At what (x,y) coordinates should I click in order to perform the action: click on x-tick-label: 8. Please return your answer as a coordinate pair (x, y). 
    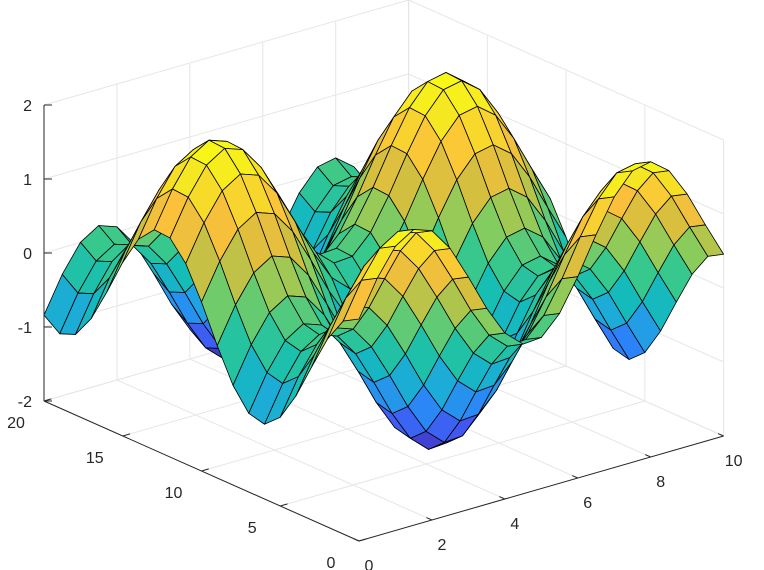
    Looking at the image, I should click on (660, 482).